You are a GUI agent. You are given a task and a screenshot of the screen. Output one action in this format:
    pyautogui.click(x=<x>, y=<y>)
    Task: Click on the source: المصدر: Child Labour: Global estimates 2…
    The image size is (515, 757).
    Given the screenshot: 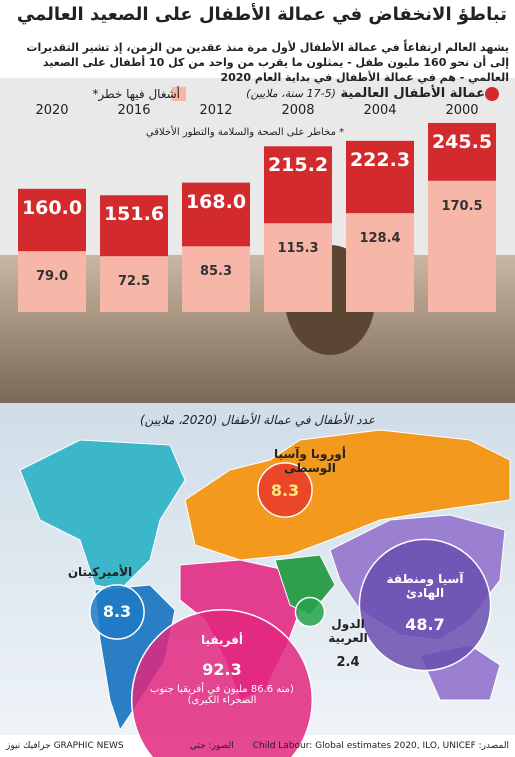 What is the action you would take?
    pyautogui.click(x=380, y=746)
    